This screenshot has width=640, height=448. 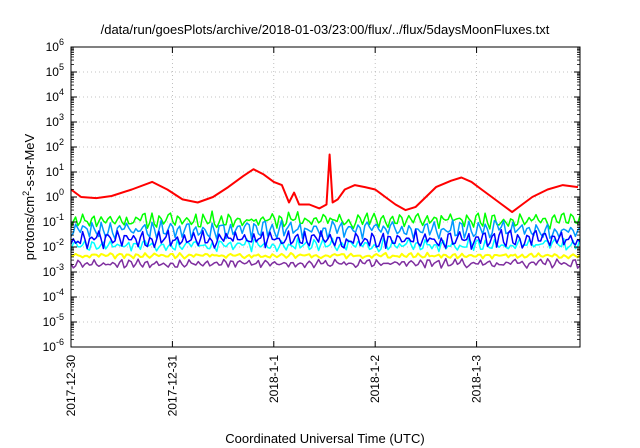 I want to click on y-tick-label: 10⁵, so click(x=55, y=70).